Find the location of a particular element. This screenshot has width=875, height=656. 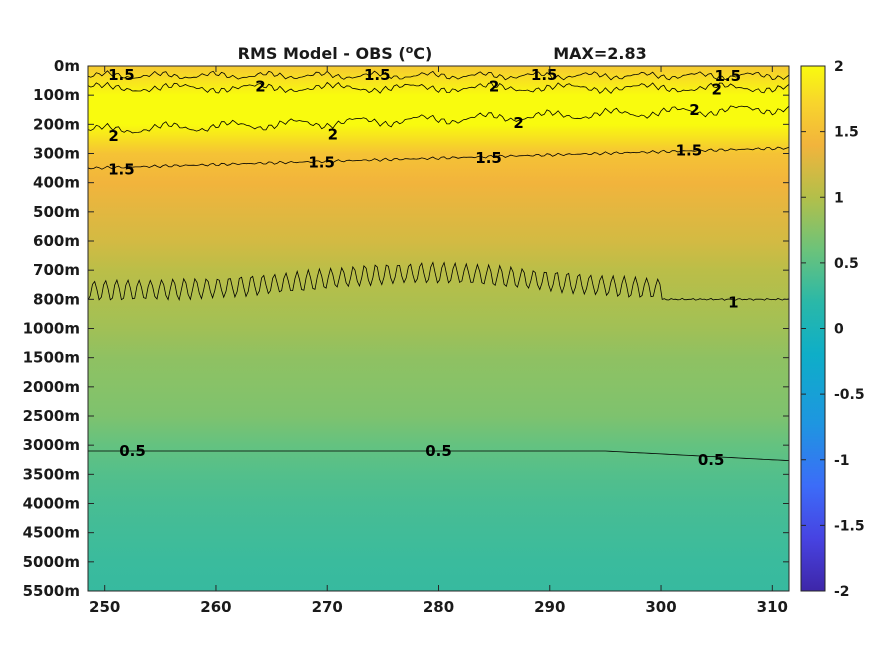

y-tick-label: 4500m is located at coordinates (51, 533).